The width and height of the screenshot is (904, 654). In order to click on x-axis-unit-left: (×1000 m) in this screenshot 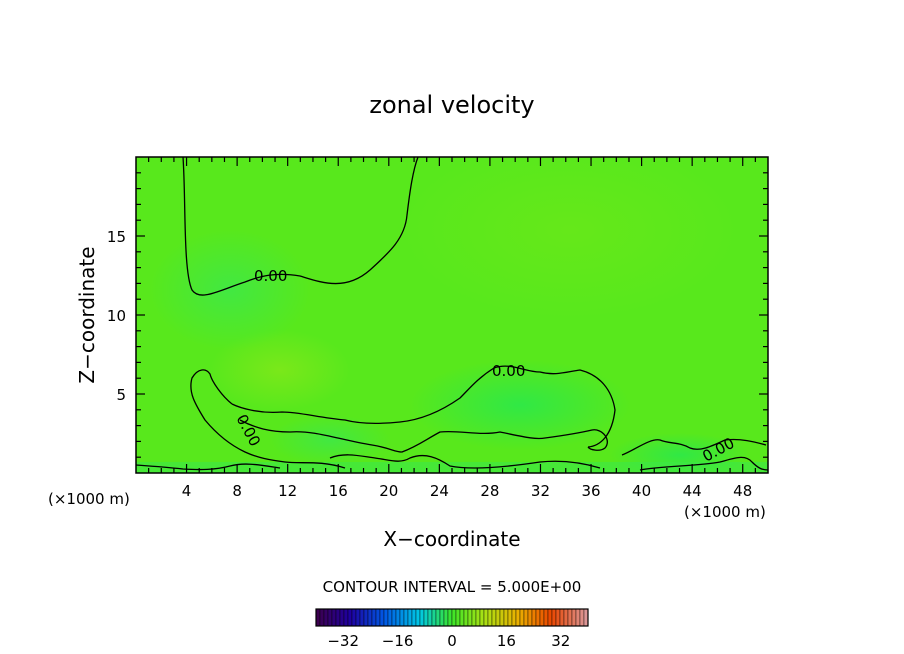, I will do `click(89, 499)`.